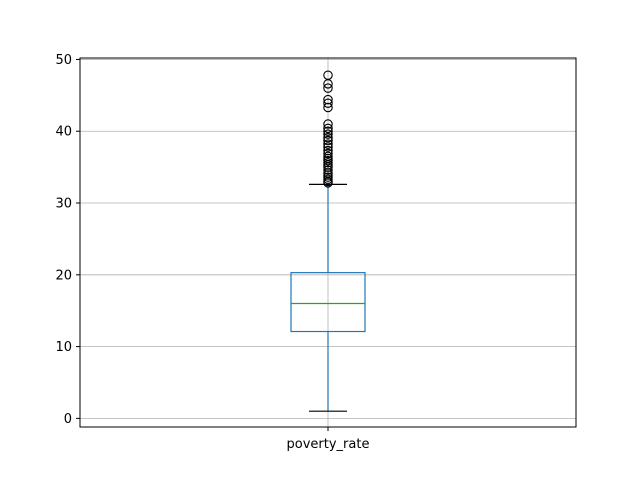 Image resolution: width=640 pixels, height=480 pixels. I want to click on box-series, so click(328, 297).